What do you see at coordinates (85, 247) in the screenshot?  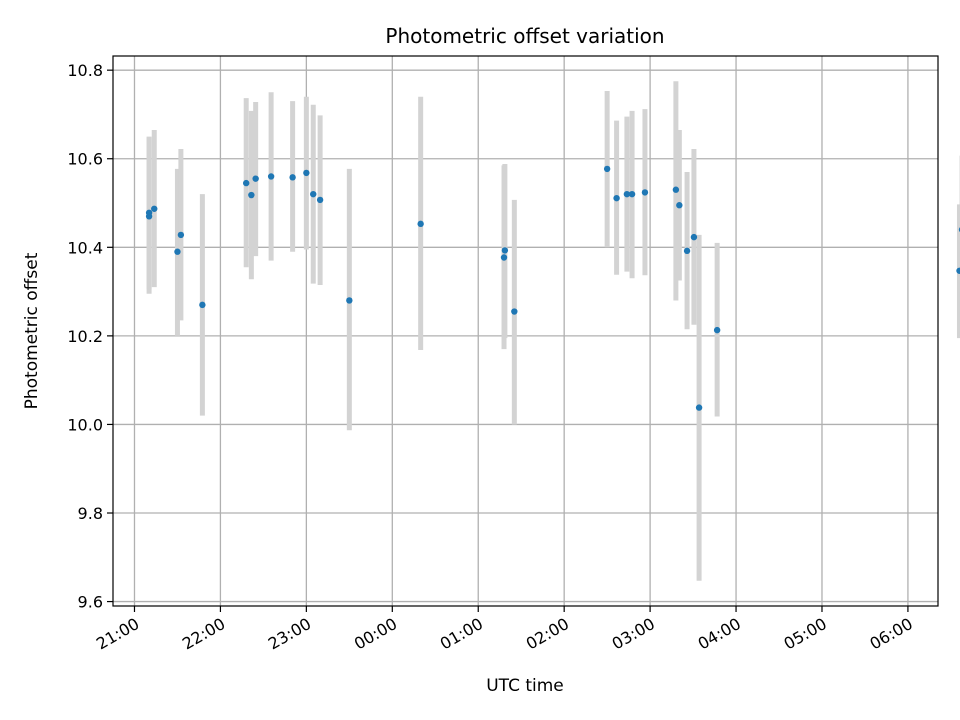 I see `y-tick-label: 10.4` at bounding box center [85, 247].